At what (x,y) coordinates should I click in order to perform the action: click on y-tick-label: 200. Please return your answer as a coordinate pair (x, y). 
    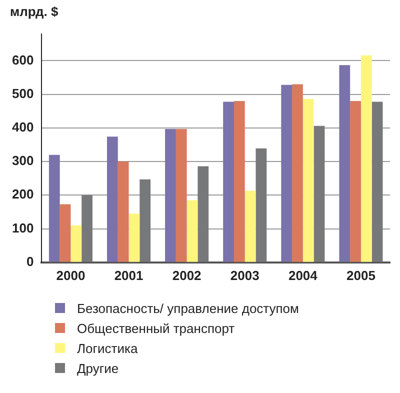
    Looking at the image, I should click on (23, 194).